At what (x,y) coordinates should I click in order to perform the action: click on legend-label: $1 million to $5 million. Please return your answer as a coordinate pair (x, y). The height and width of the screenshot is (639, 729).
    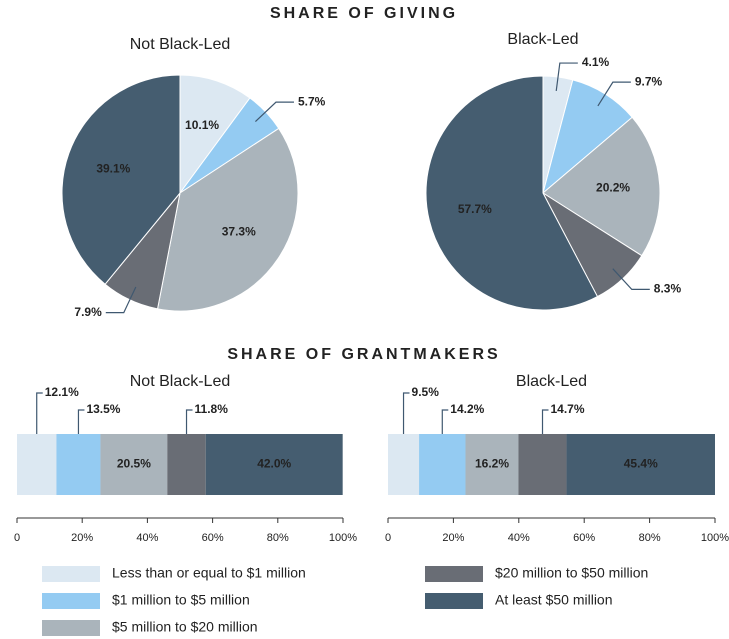
    Looking at the image, I should click on (181, 600).